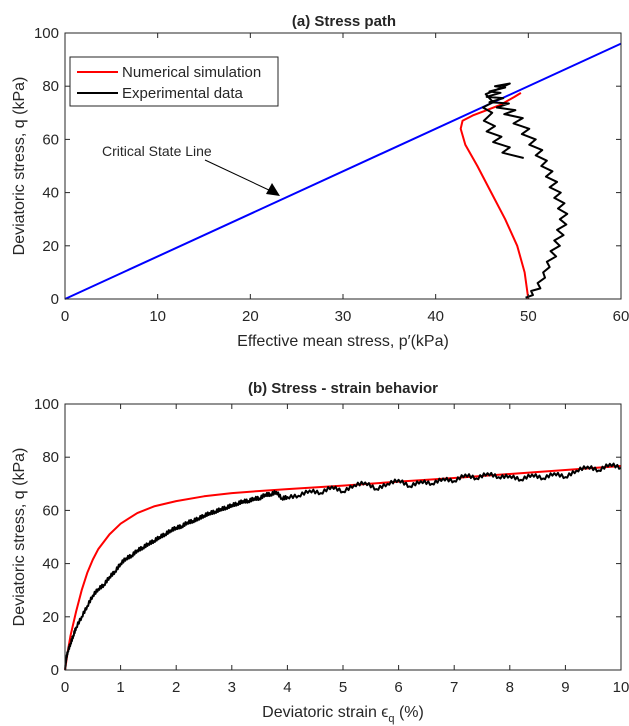 The image size is (629, 726). Describe the element at coordinates (19, 537) in the screenshot. I see `chart-b-y-axis-label: Deviatoric stress, q (kPa)` at that location.